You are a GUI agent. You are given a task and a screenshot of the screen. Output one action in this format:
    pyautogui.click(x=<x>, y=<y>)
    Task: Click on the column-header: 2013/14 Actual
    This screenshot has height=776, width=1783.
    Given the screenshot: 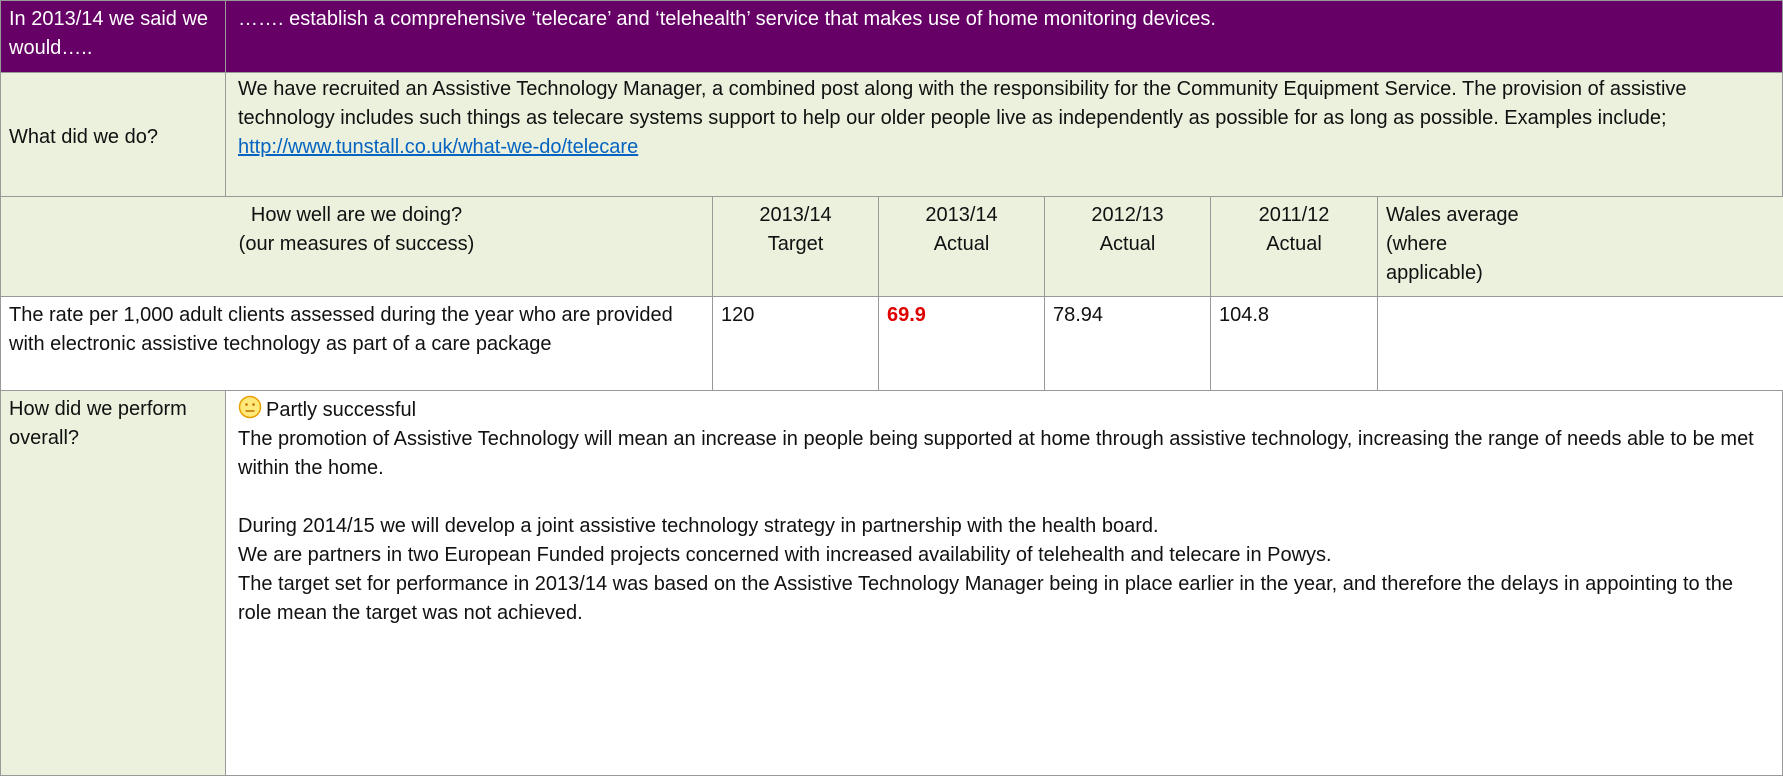 What is the action you would take?
    pyautogui.click(x=961, y=246)
    